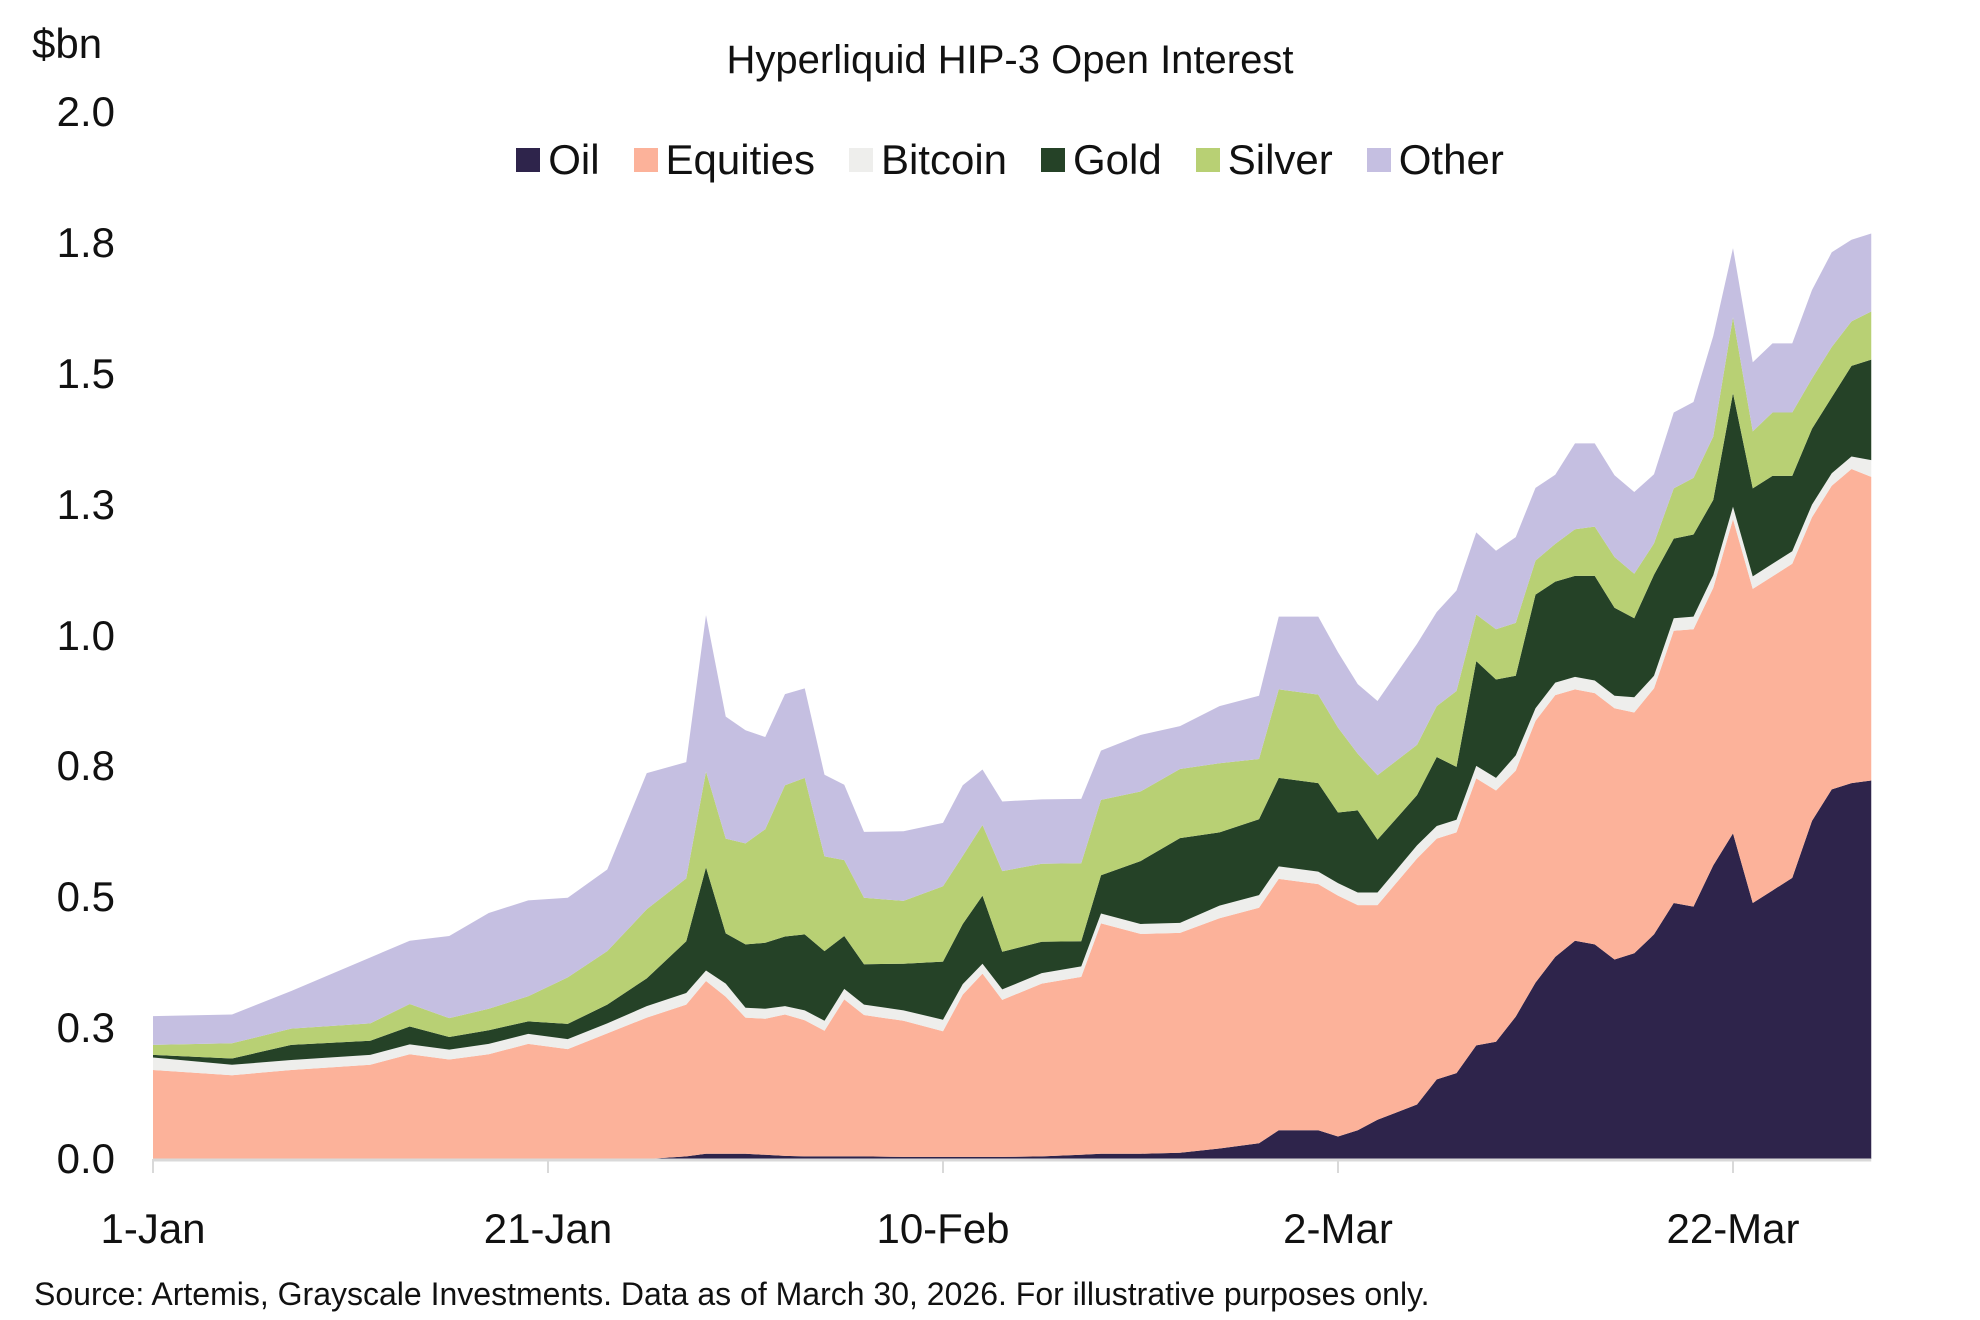  Describe the element at coordinates (1010, 60) in the screenshot. I see `chart-title: Hyperliquid HIP-3 Open Interest` at that location.